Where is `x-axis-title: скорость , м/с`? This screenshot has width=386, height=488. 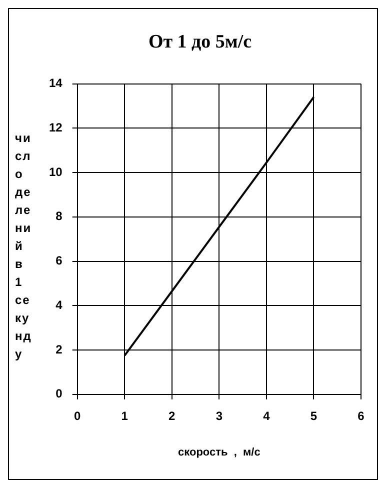 x-axis-title: скорость , м/с is located at coordinates (219, 452).